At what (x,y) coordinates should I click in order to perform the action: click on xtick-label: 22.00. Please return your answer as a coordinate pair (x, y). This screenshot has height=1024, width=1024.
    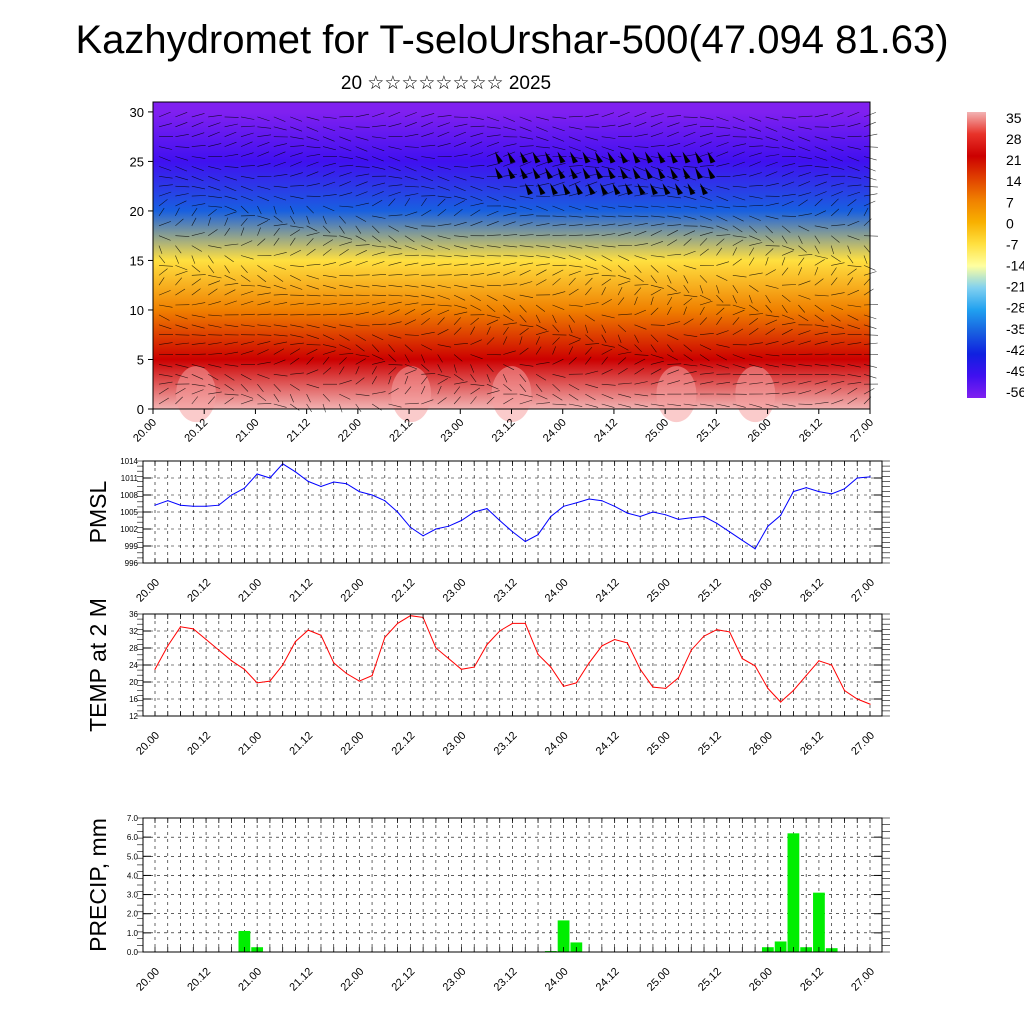
    Looking at the image, I should click on (352, 980).